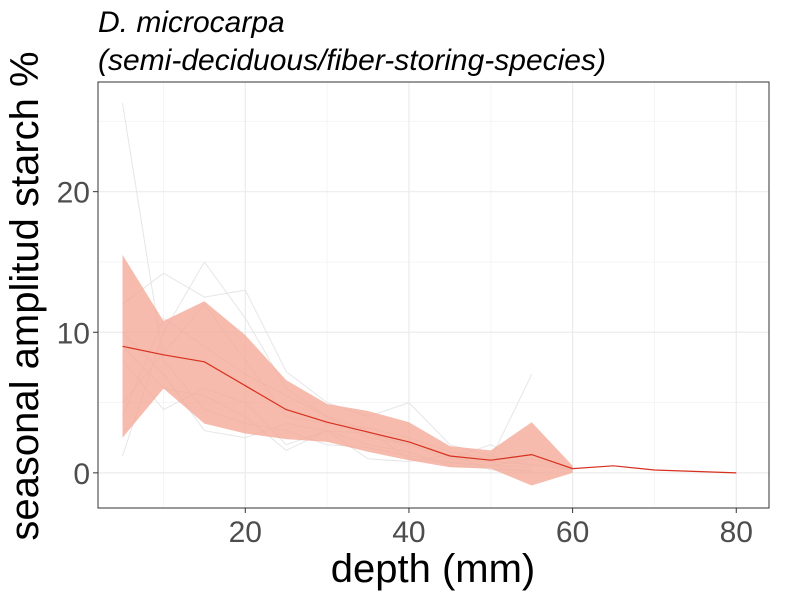  Describe the element at coordinates (433, 569) in the screenshot. I see `x-axis-title: depth (mm)` at that location.